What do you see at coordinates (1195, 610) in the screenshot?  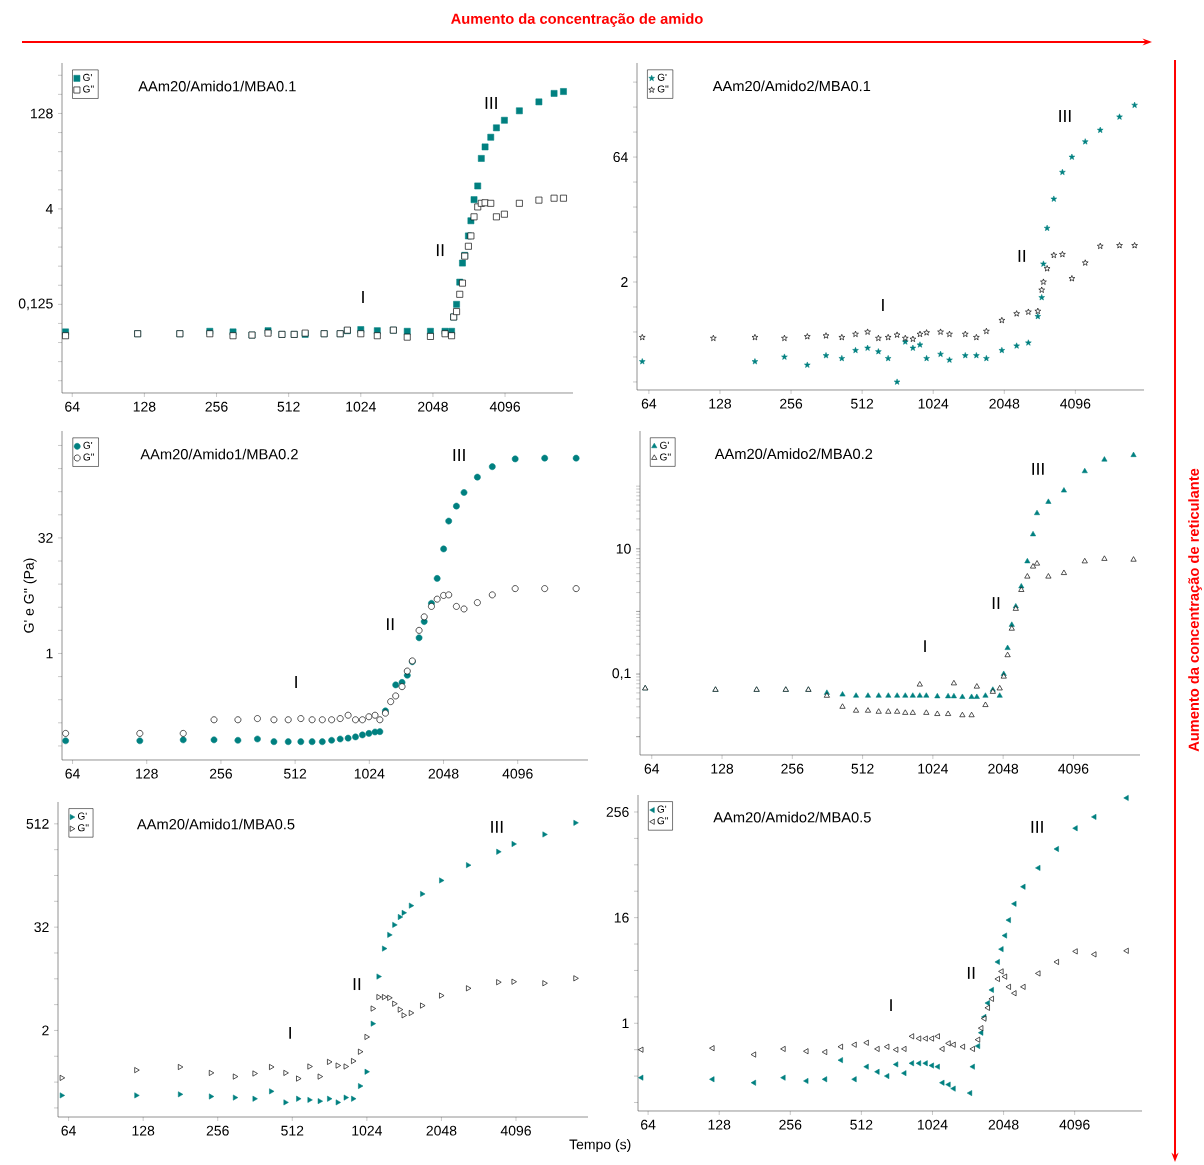 I see `text: Aumento da concentração de reticulante` at bounding box center [1195, 610].